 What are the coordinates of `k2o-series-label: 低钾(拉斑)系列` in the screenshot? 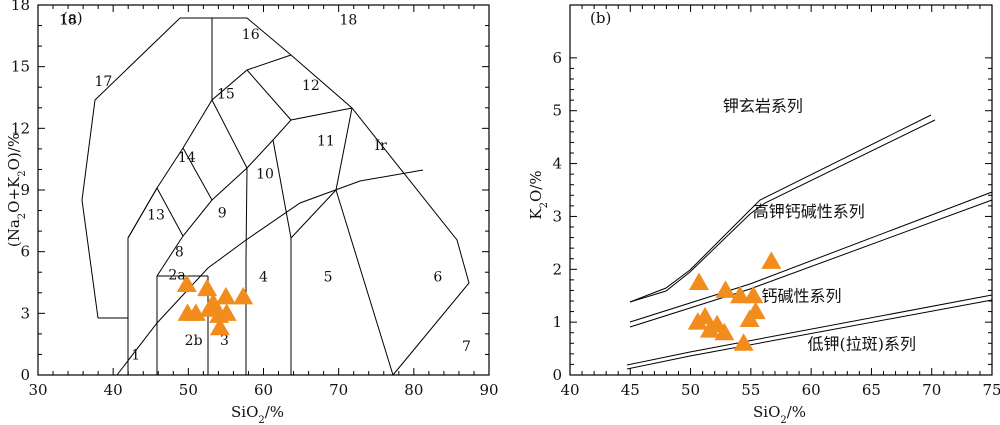 It's located at (862, 343).